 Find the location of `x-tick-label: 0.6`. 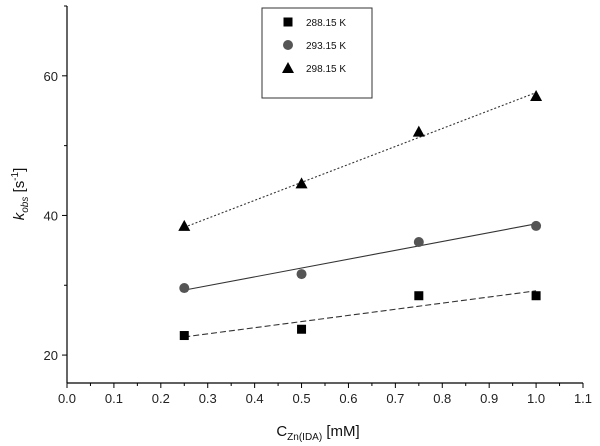

x-tick-label: 0.6 is located at coordinates (348, 398).